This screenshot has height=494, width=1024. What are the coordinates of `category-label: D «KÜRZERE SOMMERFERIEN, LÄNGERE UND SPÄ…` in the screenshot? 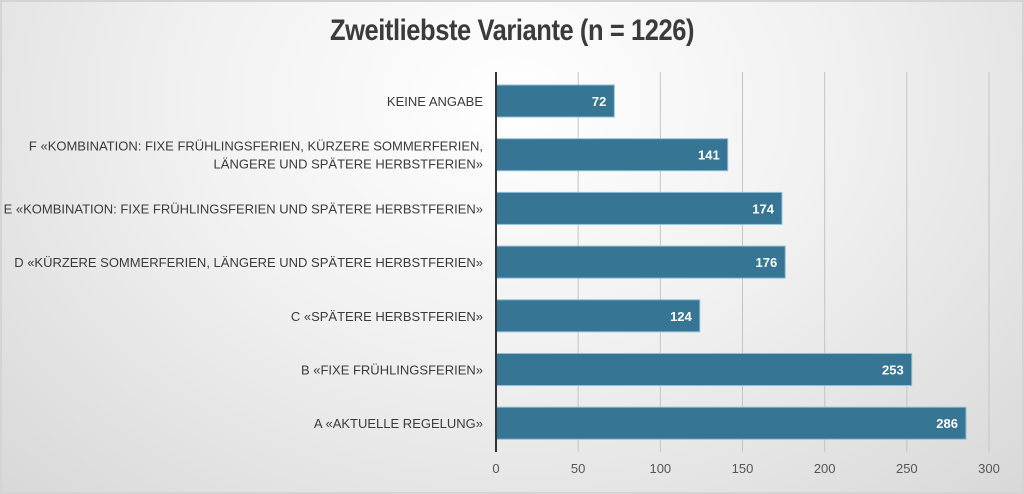 It's located at (248, 262).